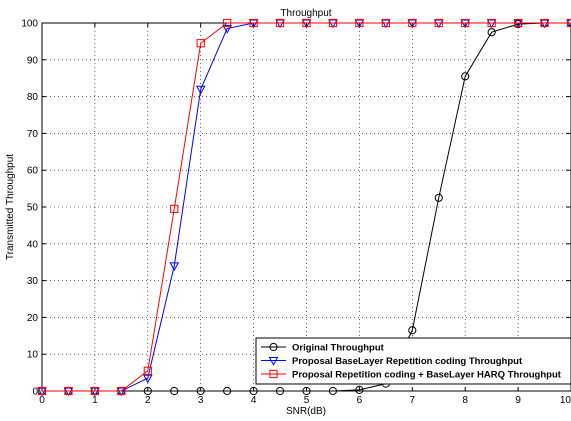 The image size is (571, 421). I want to click on legend-entry: Original Throughput, so click(323, 348).